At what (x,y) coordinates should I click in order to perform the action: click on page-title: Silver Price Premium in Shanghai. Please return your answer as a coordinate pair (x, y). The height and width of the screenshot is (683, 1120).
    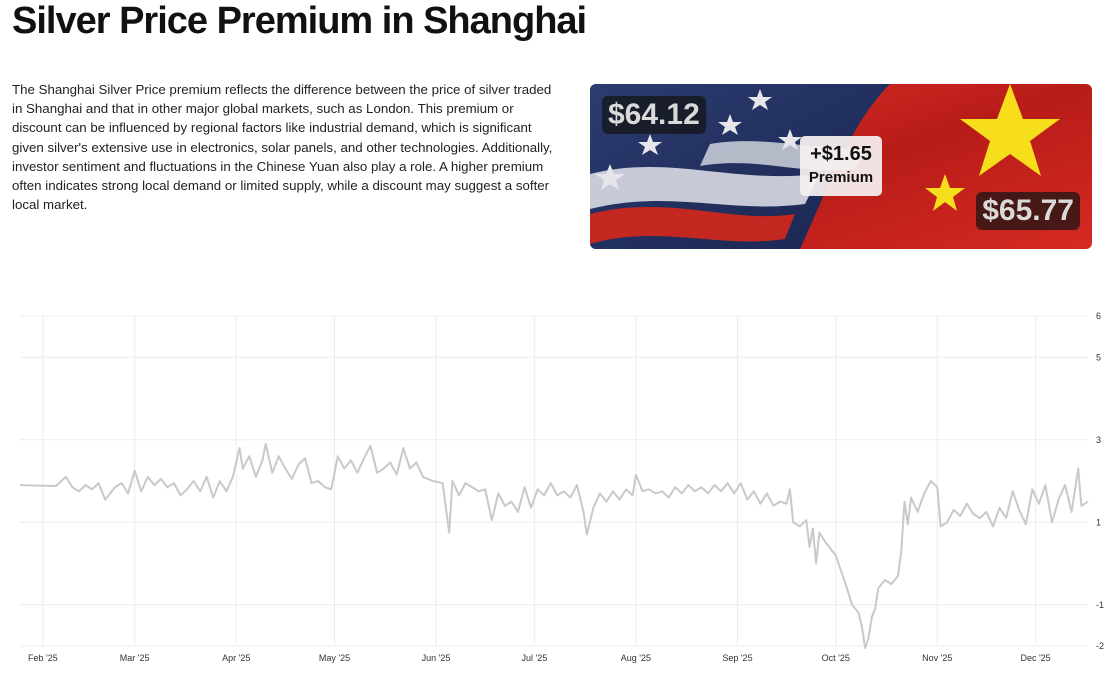
    Looking at the image, I should click on (299, 21).